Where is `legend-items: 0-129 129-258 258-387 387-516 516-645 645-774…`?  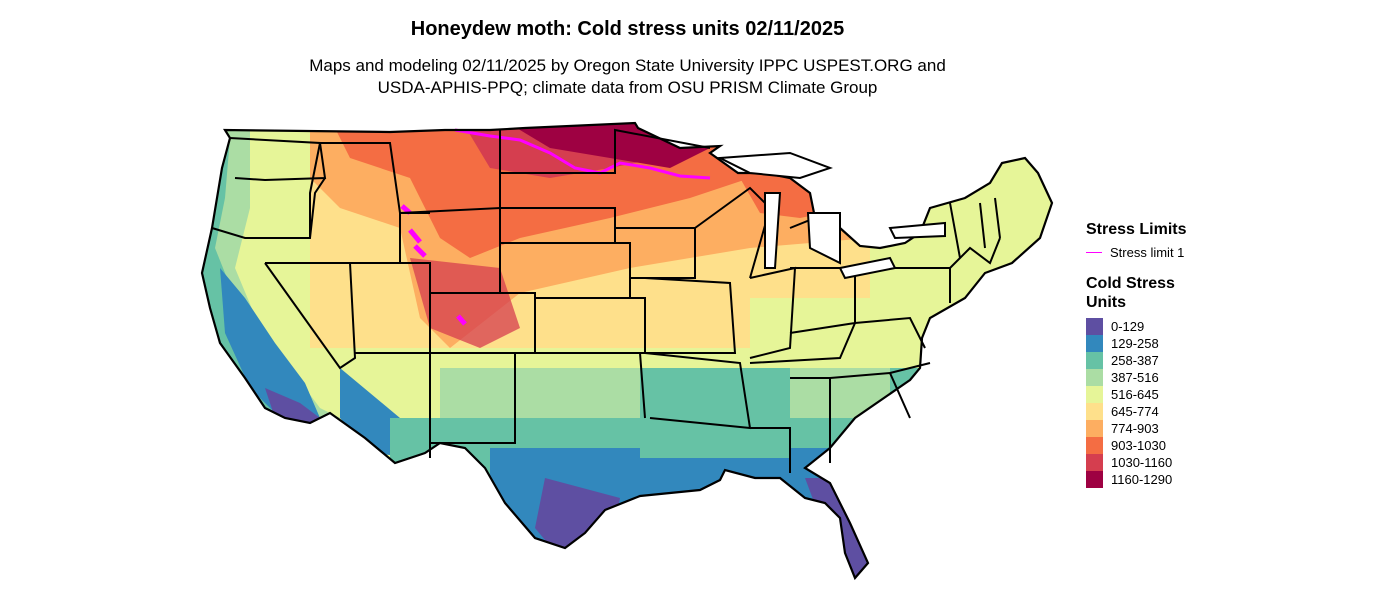 legend-items: 0-129 129-258 258-387 387-516 516-645 645-774… is located at coordinates (1236, 403).